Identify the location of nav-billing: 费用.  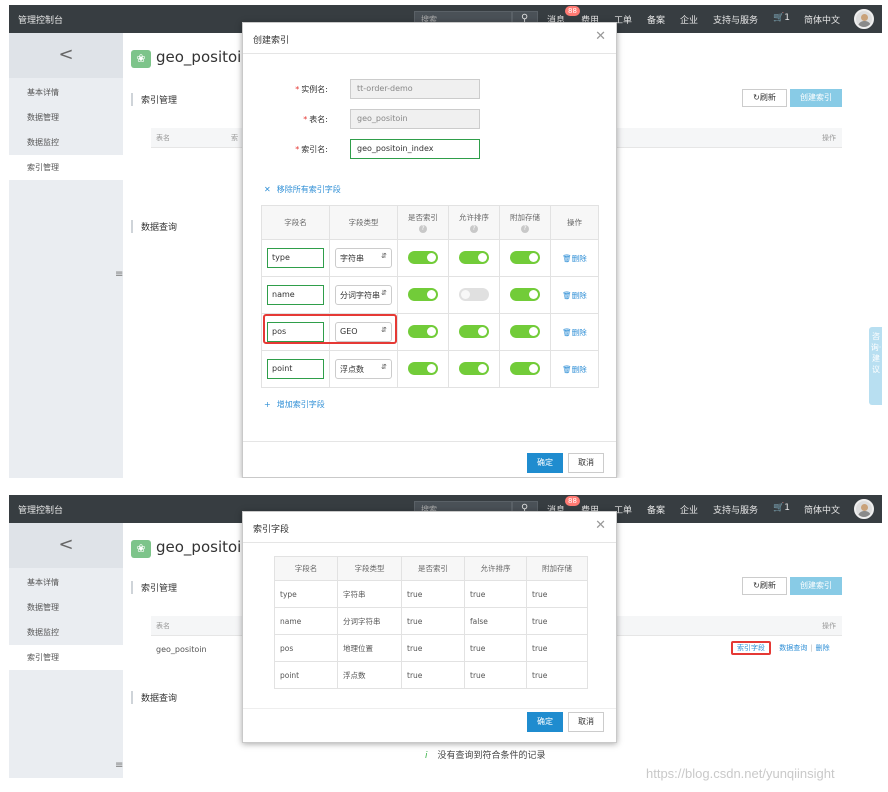
(590, 21).